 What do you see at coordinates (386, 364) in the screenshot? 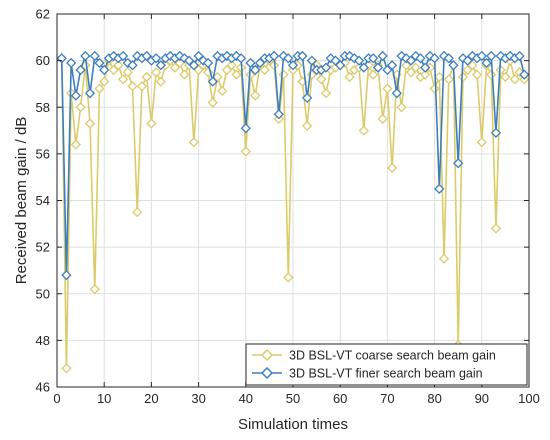
I see `legend-box` at bounding box center [386, 364].